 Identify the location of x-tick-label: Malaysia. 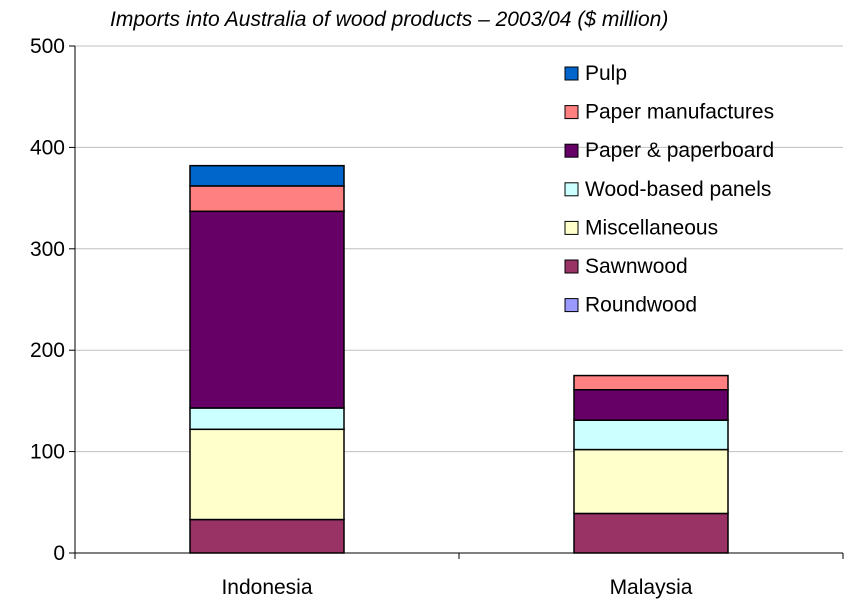
(651, 587).